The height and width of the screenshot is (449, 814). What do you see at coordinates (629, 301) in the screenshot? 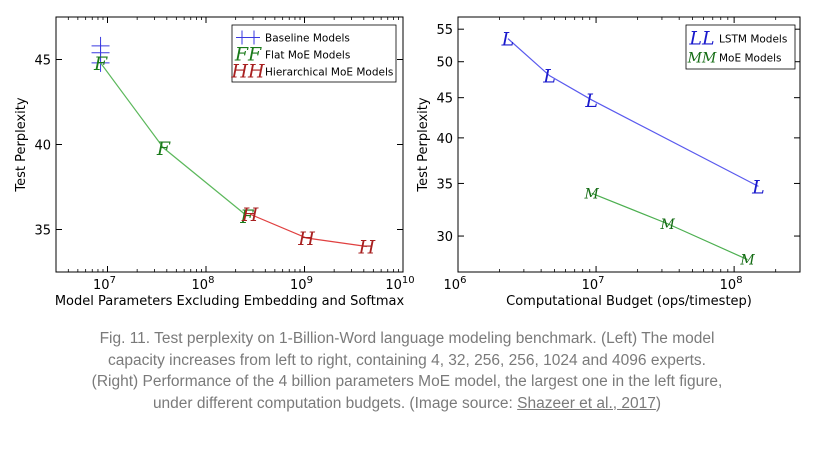
I see `x-axis-label: Computational Budget (ops/timestep)` at bounding box center [629, 301].